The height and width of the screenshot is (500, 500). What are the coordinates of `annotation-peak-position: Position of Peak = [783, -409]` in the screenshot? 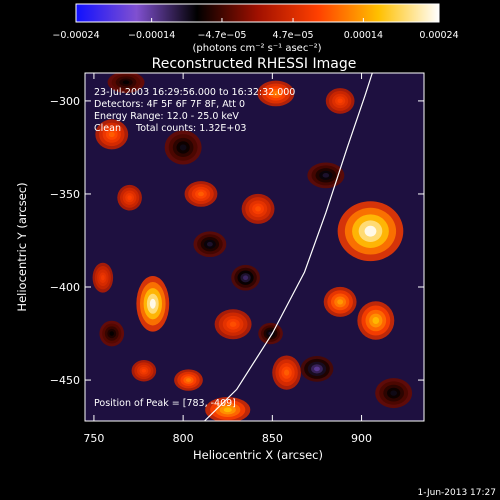 It's located at (165, 403).